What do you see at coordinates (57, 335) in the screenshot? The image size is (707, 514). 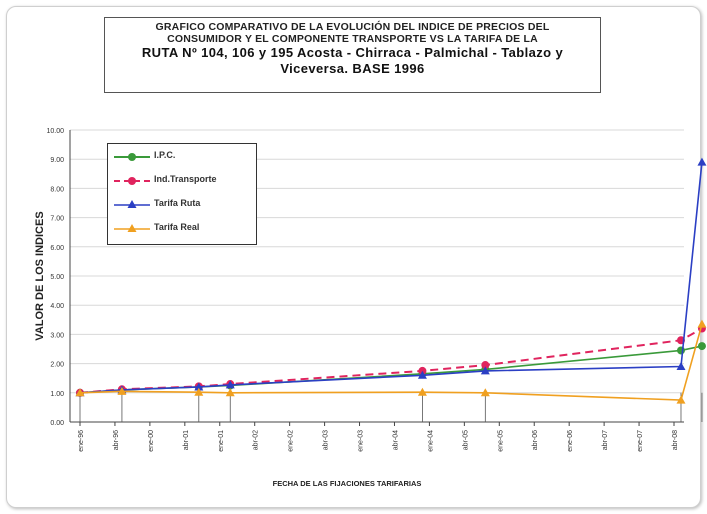 I see `y-tick-label: 3.00` at bounding box center [57, 335].